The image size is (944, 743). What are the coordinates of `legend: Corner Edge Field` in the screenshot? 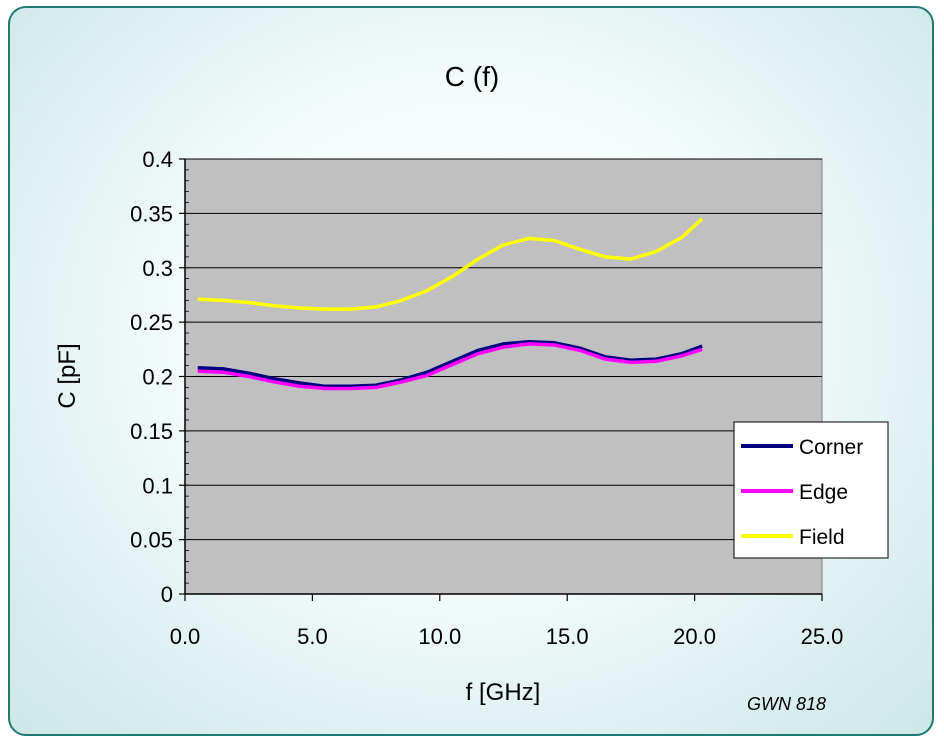 It's located at (811, 490).